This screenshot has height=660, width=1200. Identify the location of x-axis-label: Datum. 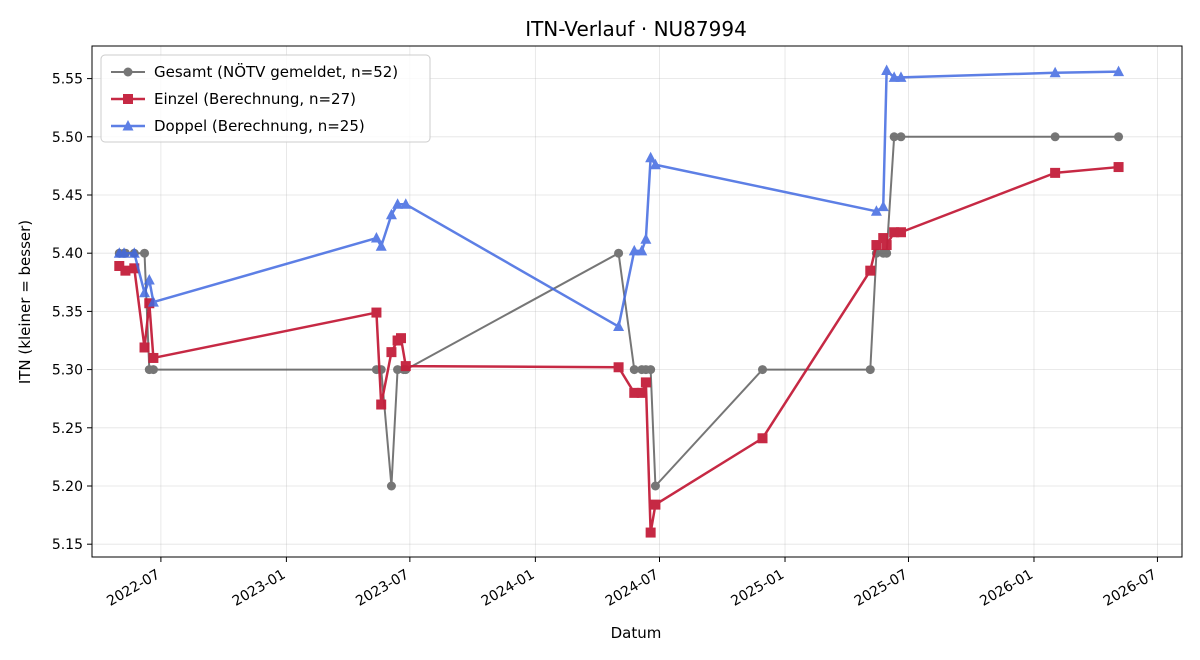
(636, 633).